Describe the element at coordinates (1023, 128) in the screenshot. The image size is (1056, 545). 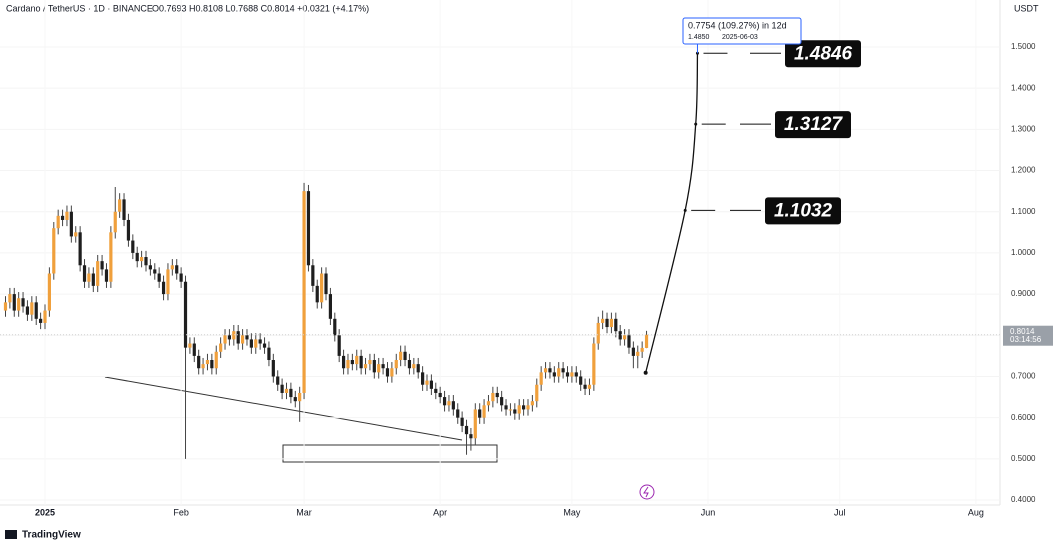
I see `y-tick-label: 1.3000` at that location.